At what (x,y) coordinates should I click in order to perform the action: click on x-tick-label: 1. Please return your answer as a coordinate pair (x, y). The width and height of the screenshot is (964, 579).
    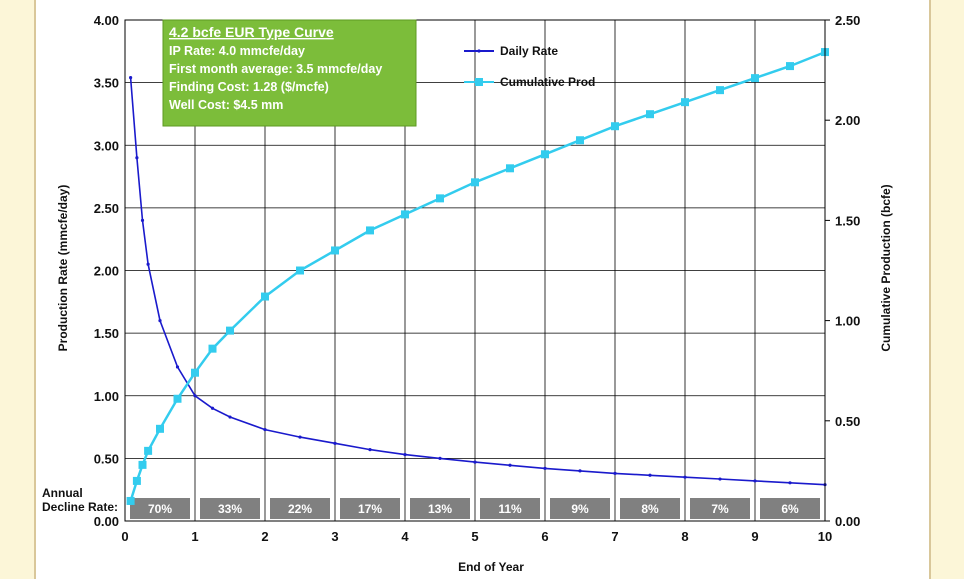
    Looking at the image, I should click on (194, 536).